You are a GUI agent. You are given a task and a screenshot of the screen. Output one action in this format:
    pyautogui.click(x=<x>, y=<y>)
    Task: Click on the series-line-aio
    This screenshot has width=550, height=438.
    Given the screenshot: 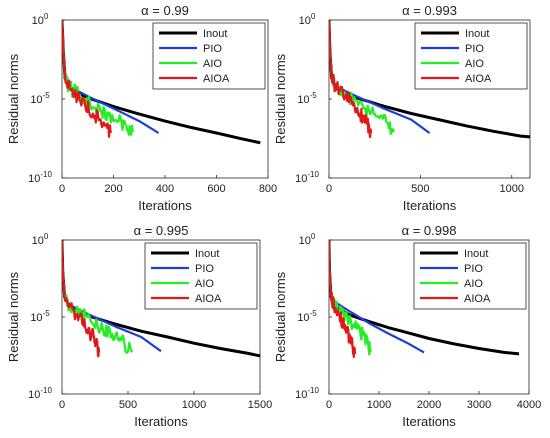 What is the action you would take?
    pyautogui.click(x=98, y=78)
    